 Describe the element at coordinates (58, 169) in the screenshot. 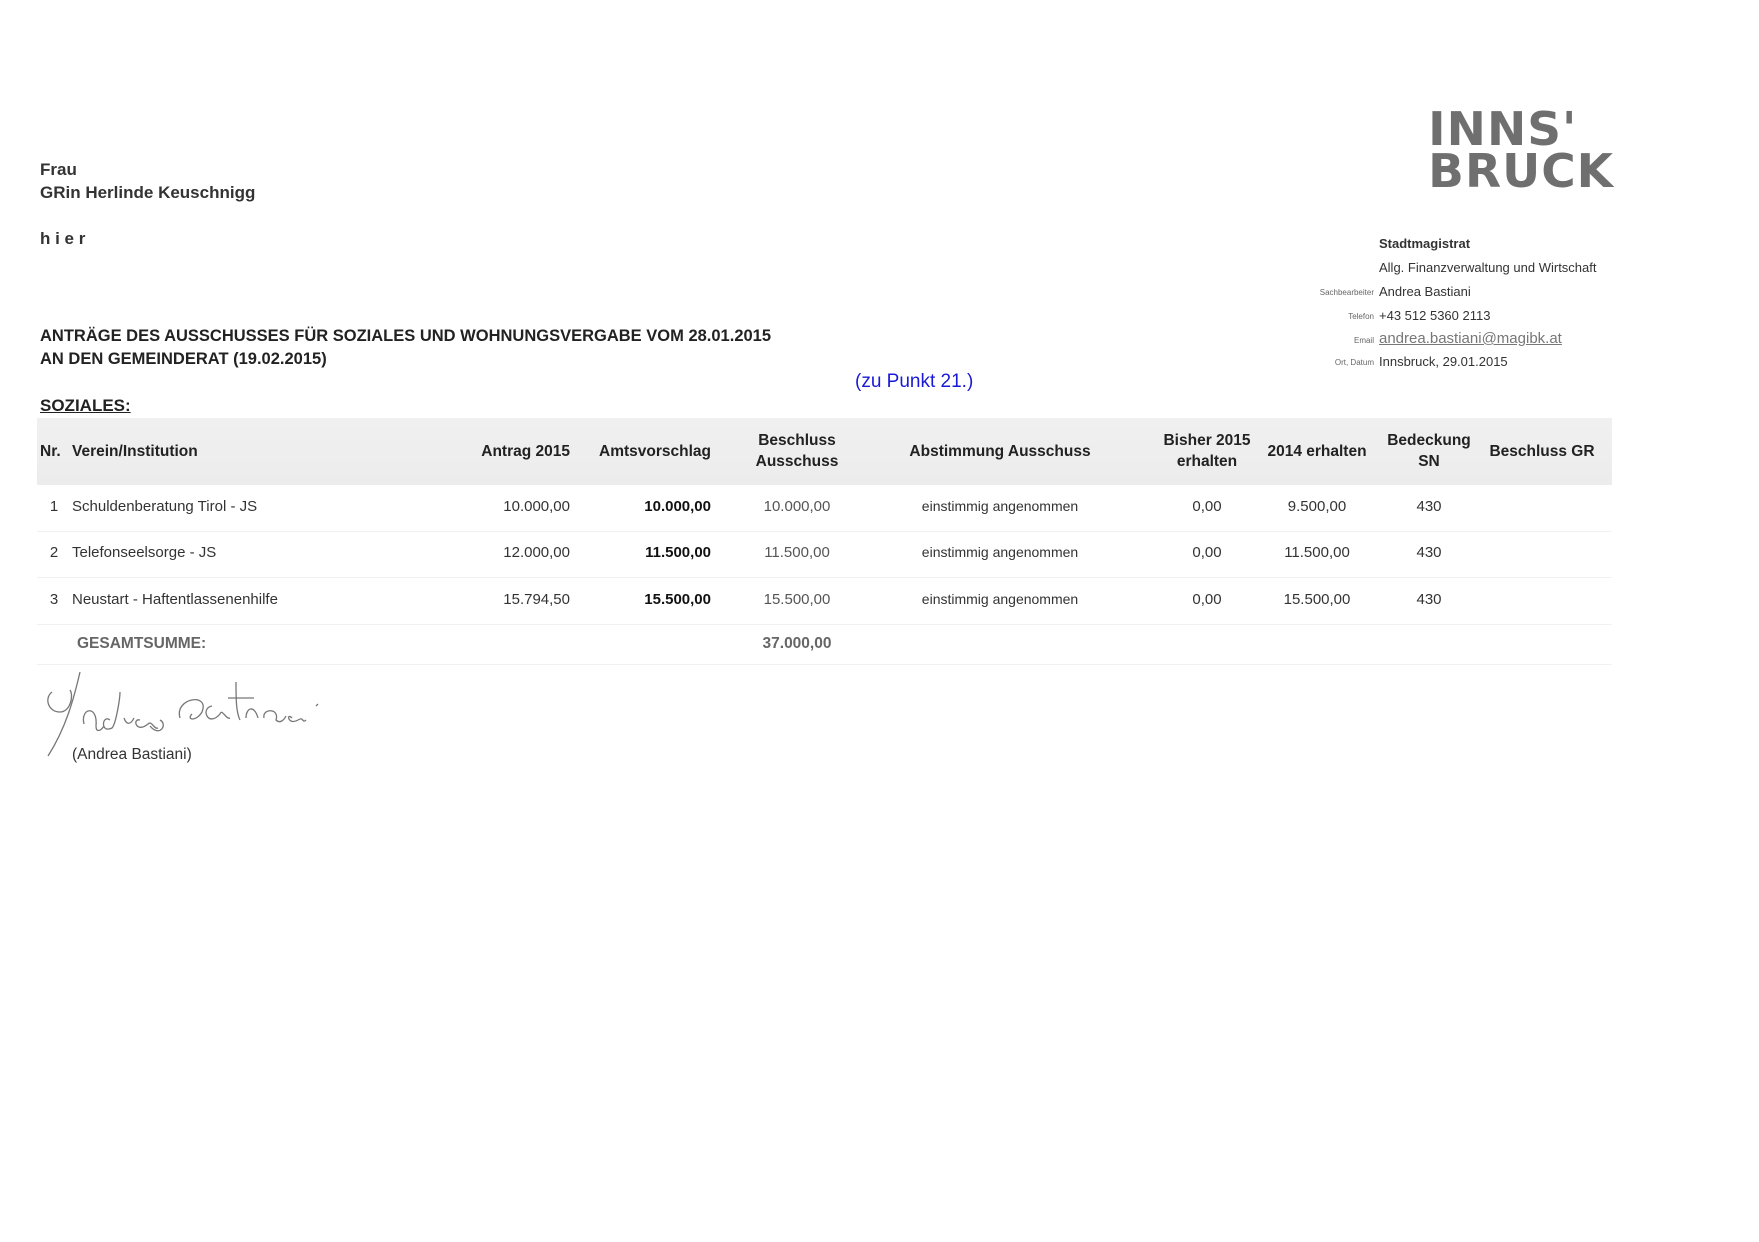

I see `recipient-salutation: Frau` at that location.